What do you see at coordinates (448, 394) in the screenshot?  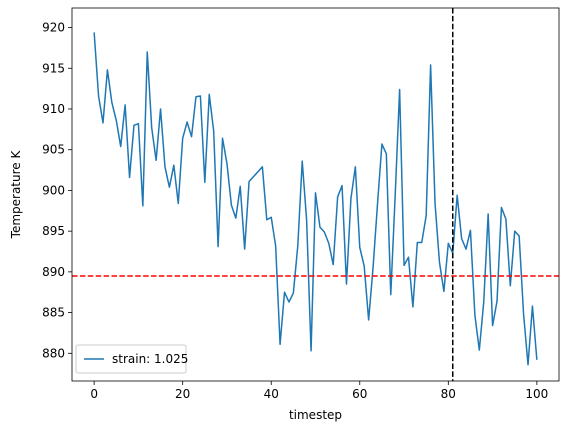 I see `x-tick-label: 80` at bounding box center [448, 394].